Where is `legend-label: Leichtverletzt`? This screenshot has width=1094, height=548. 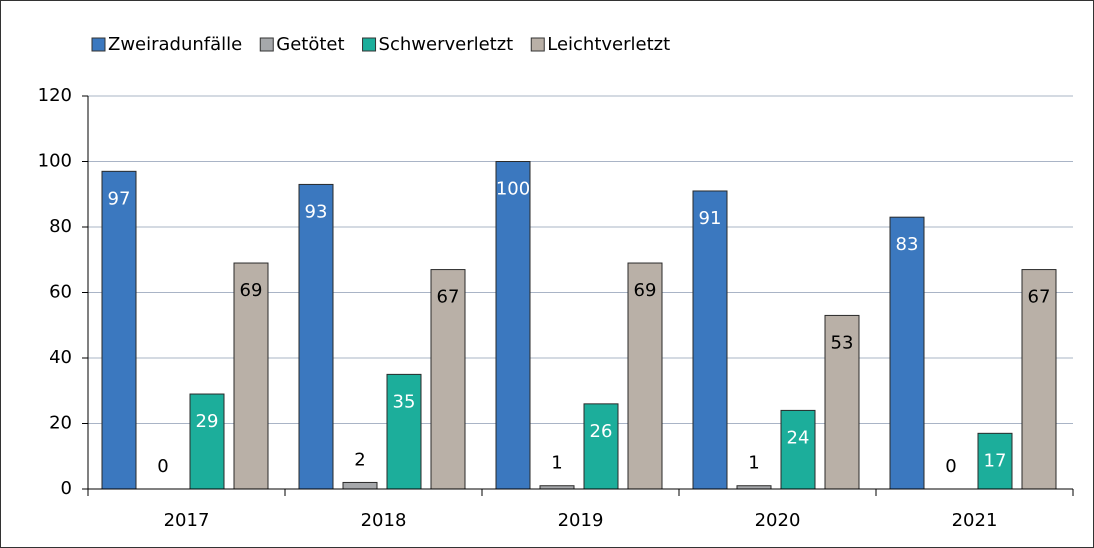 legend-label: Leichtverletzt is located at coordinates (608, 44).